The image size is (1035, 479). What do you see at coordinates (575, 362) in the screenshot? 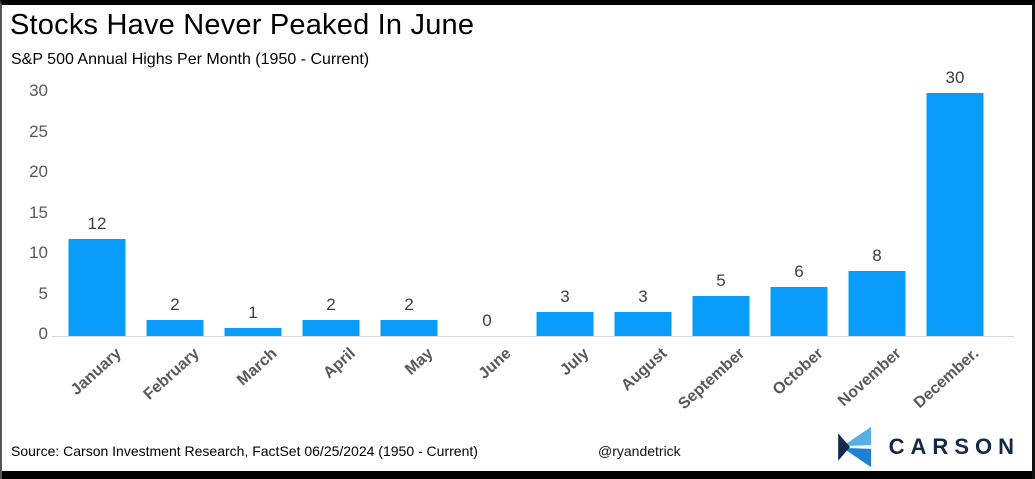
I see `x-axis-label: July` at bounding box center [575, 362].